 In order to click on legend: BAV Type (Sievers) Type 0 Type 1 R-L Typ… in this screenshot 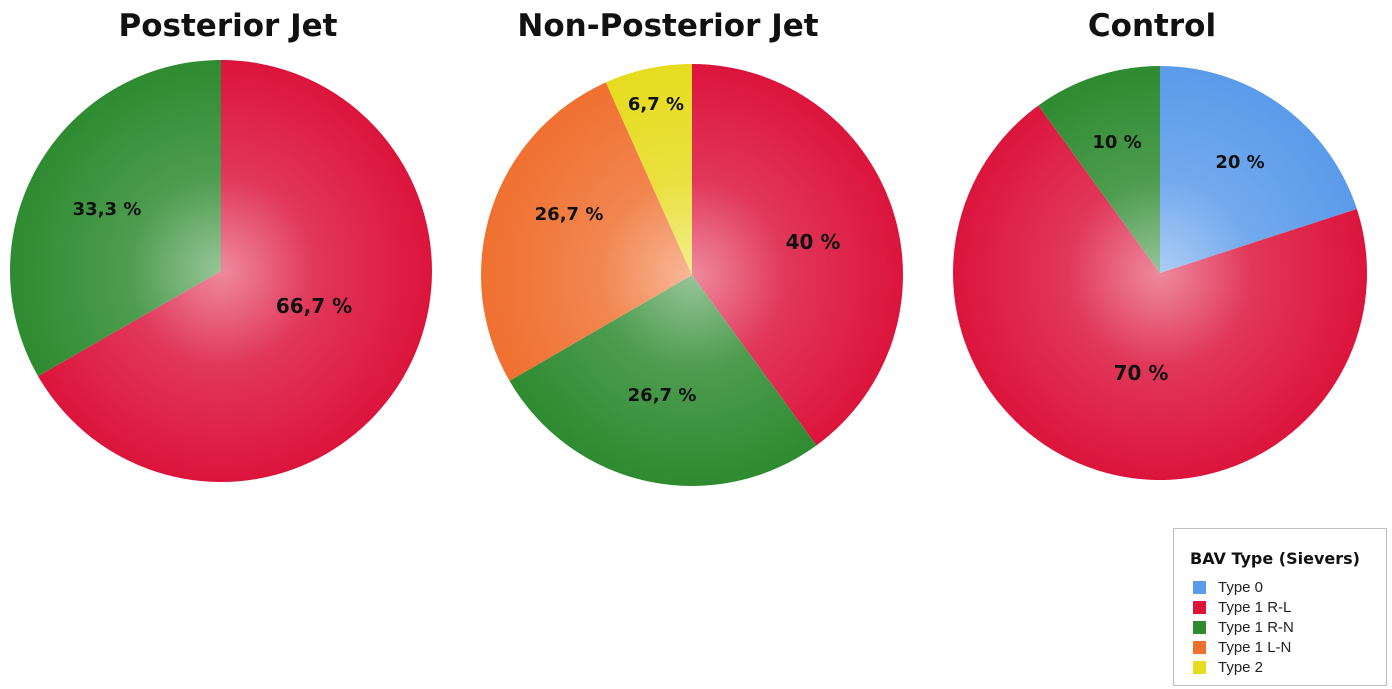, I will do `click(1280, 607)`.